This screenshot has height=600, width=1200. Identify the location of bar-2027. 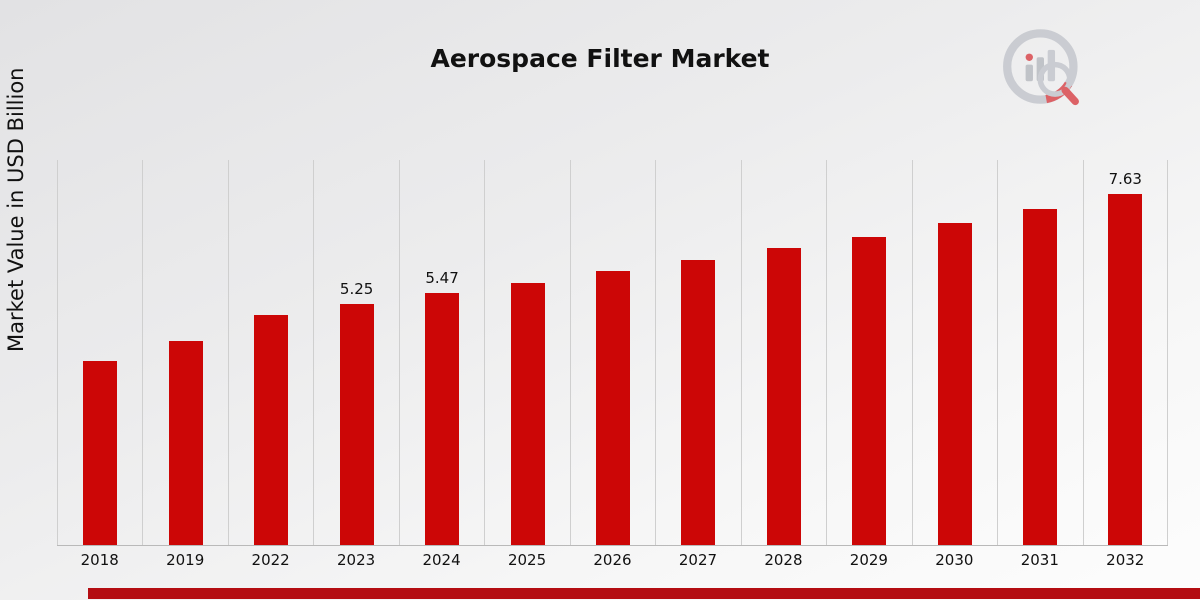
(698, 402).